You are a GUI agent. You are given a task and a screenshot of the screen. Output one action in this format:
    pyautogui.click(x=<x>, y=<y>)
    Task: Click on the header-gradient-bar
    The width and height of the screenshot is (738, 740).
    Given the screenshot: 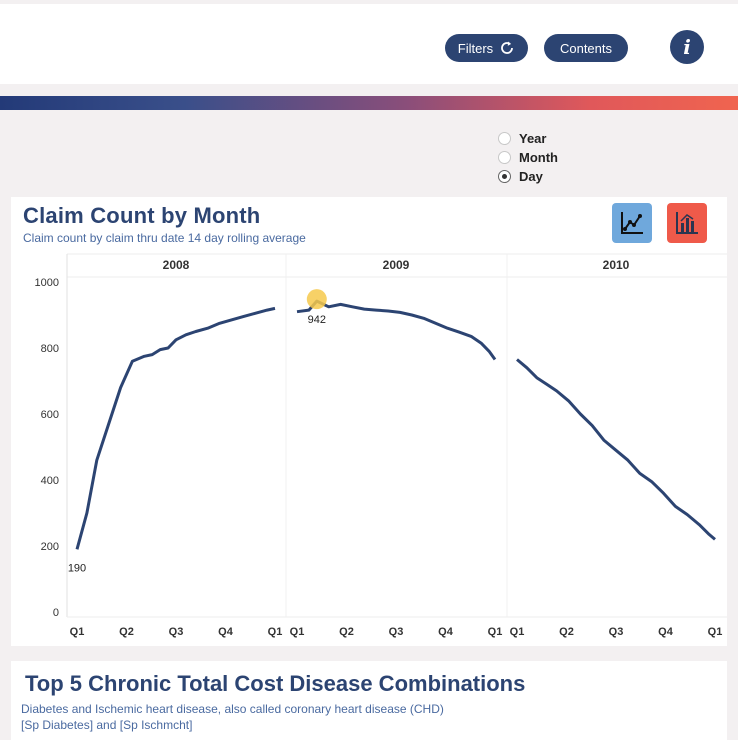 What is the action you would take?
    pyautogui.click(x=369, y=103)
    